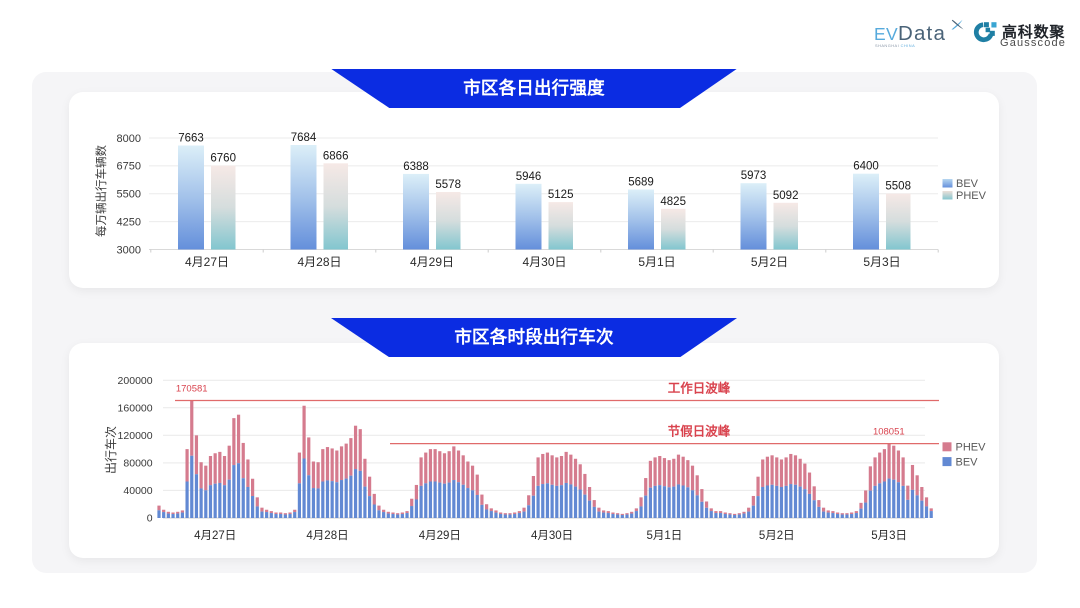  Describe the element at coordinates (150, 519) in the screenshot. I see `svg-text: 0` at that location.